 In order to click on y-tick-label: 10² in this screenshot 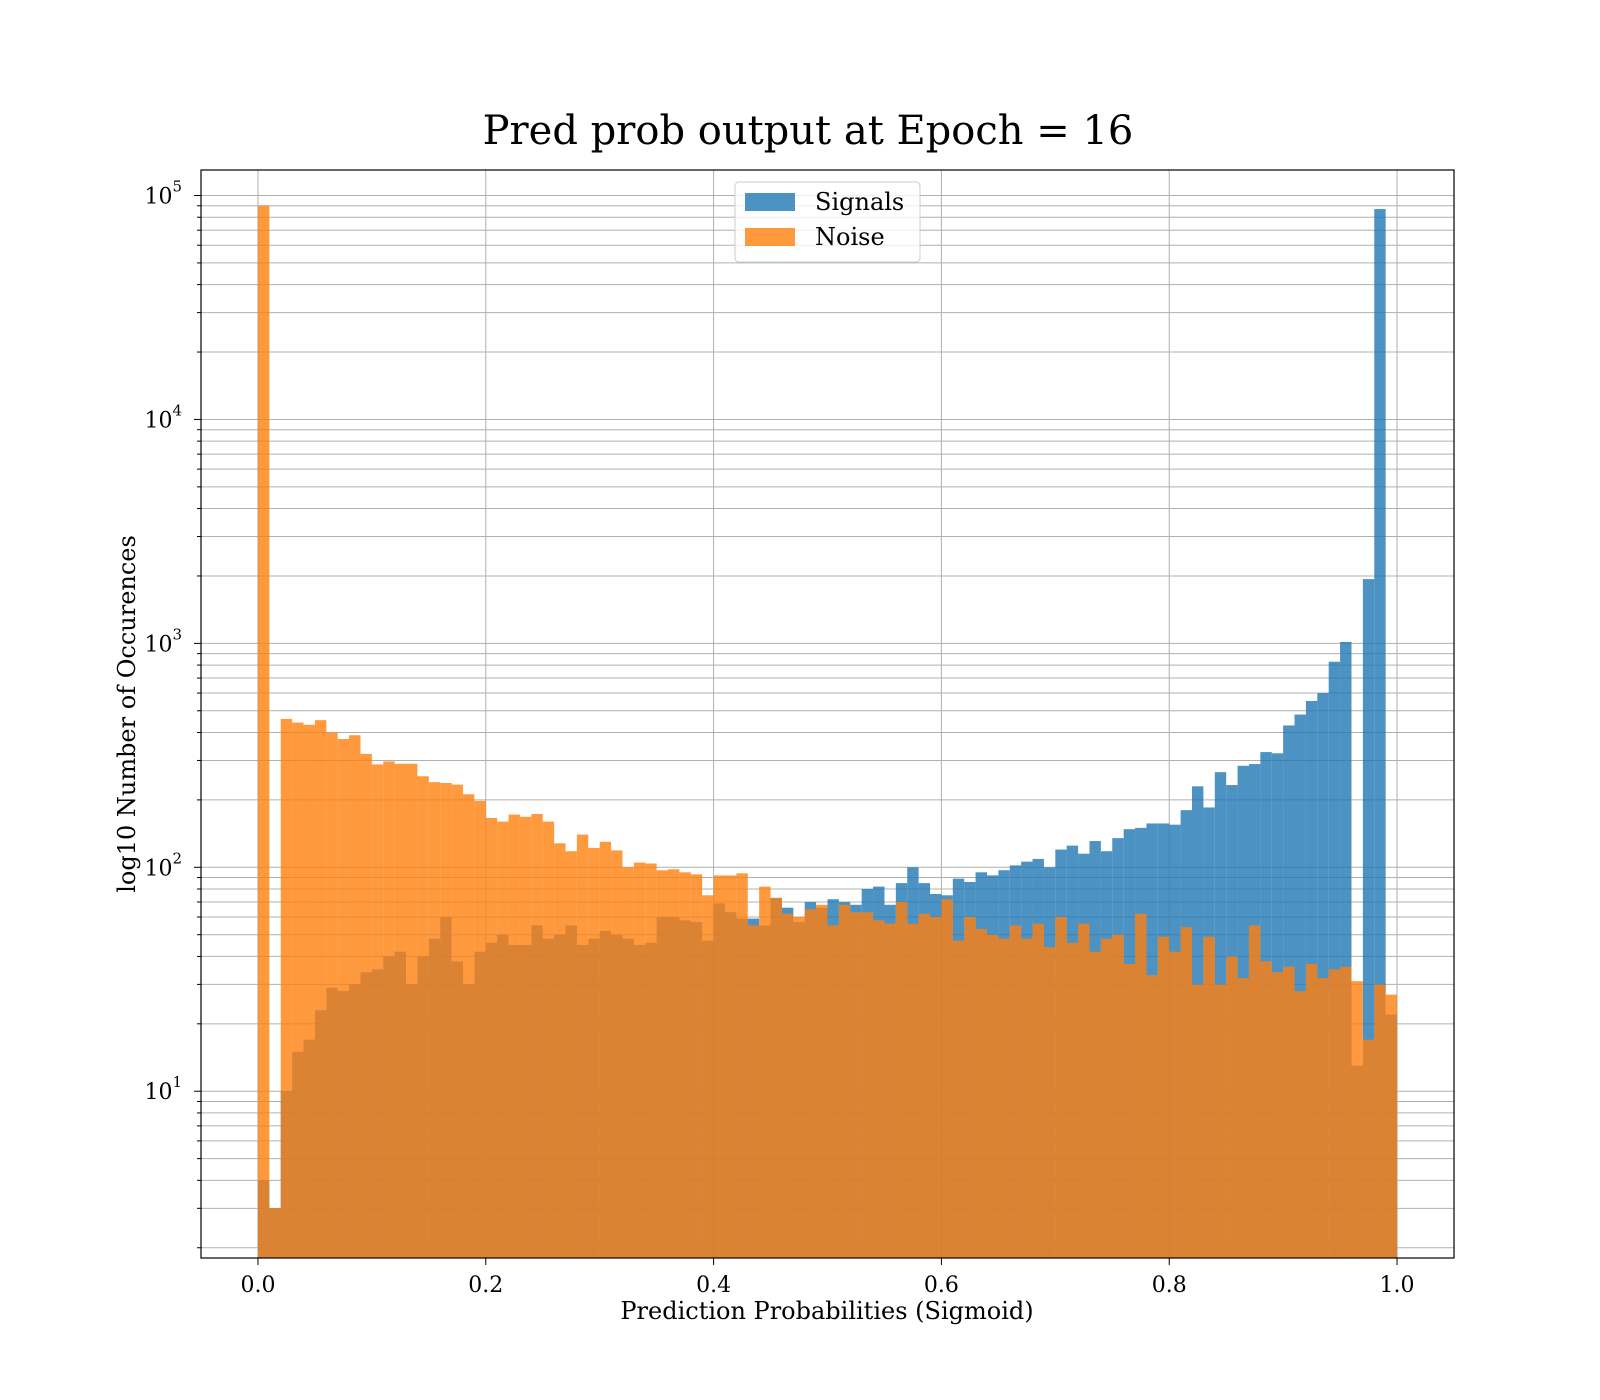, I will do `click(163, 865)`.